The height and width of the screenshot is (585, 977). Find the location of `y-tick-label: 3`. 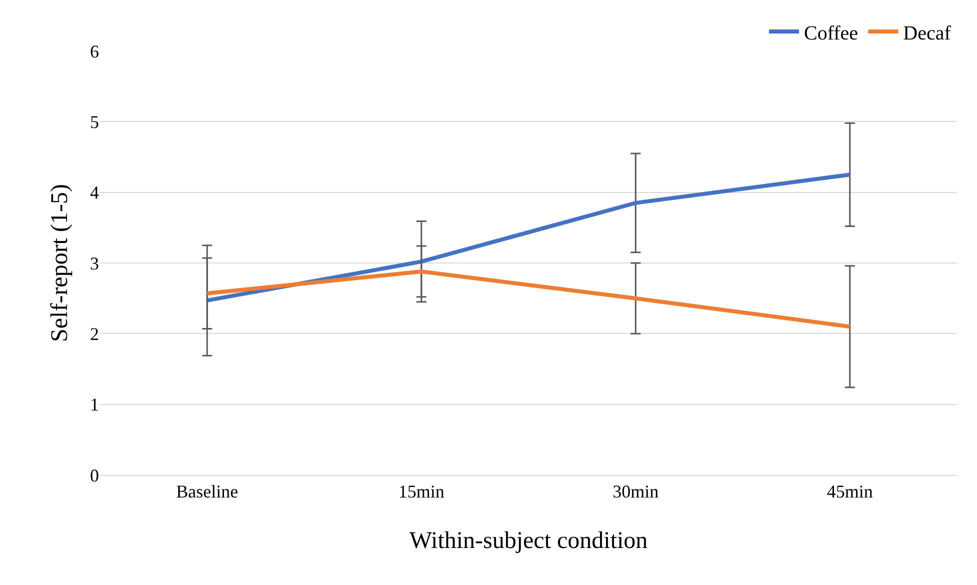

y-tick-label: 3 is located at coordinates (94, 263).